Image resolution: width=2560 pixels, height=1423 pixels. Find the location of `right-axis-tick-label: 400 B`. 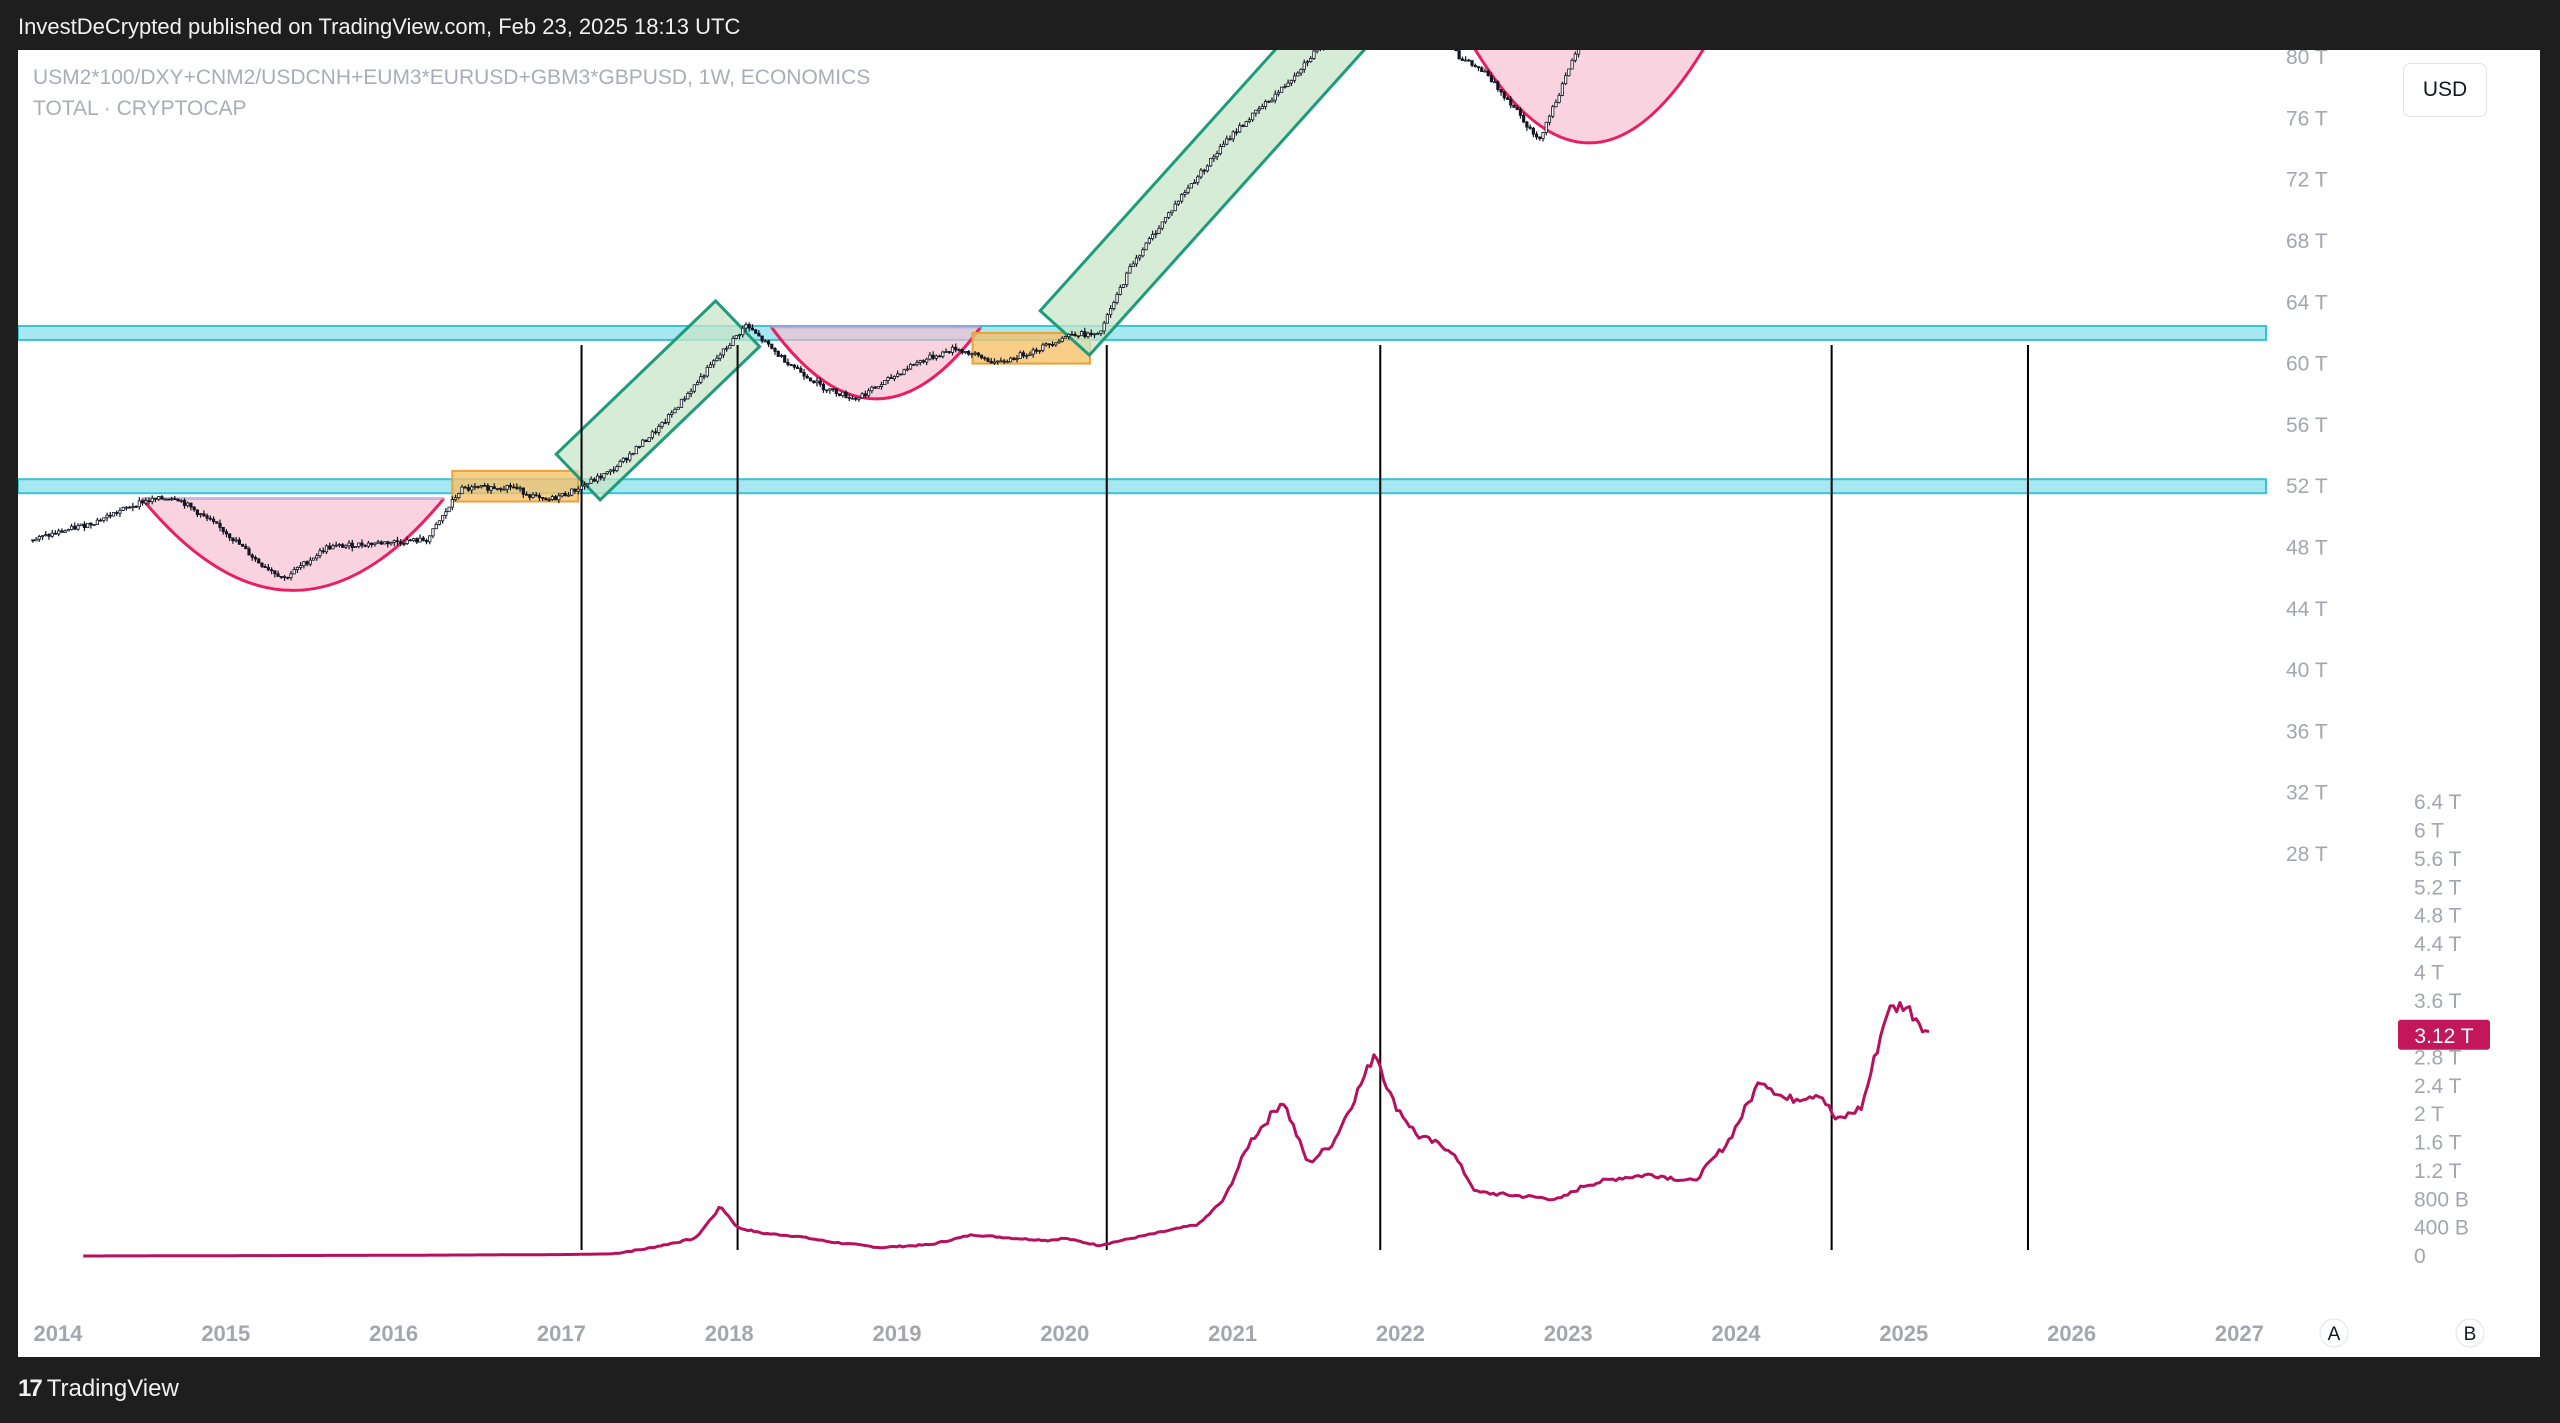

right-axis-tick-label: 400 B is located at coordinates (2441, 1228).